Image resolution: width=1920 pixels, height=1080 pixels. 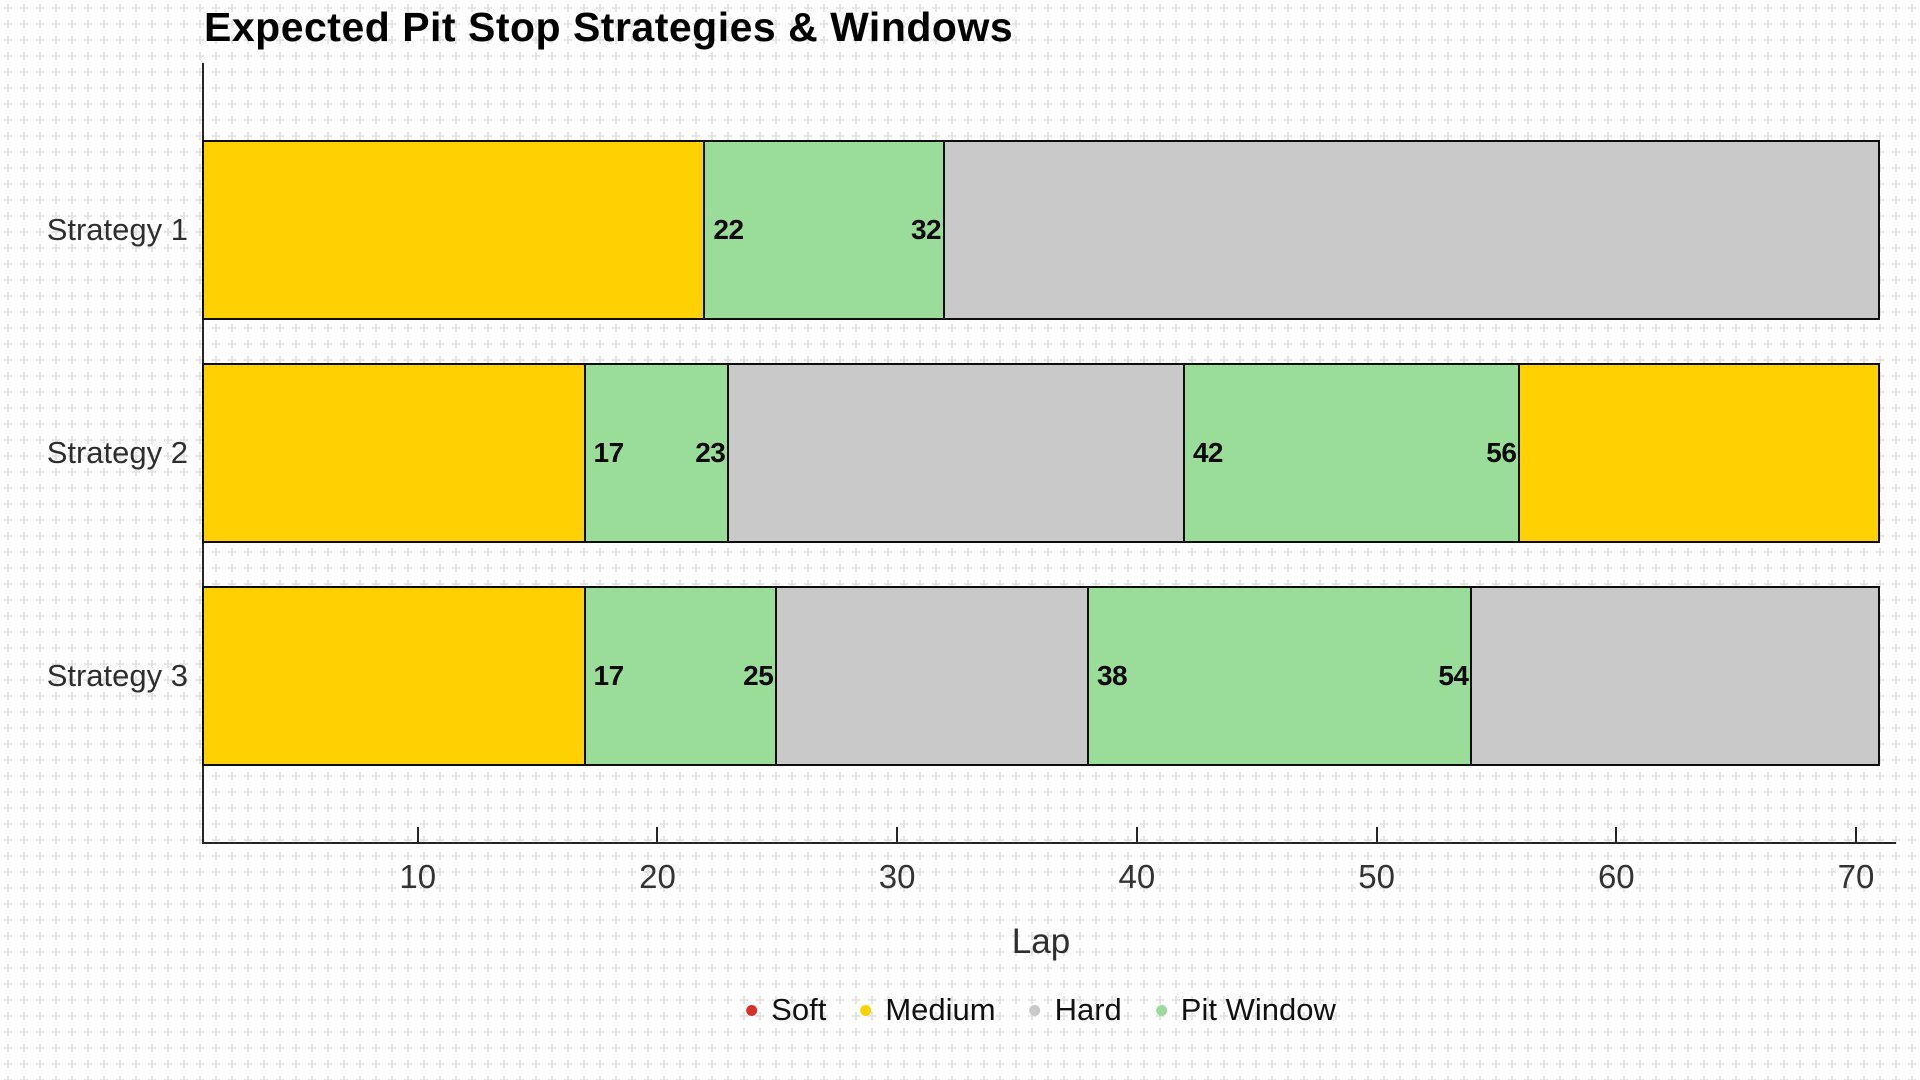 What do you see at coordinates (1280, 676) in the screenshot?
I see `bar-segment-pit-window: 38 54` at bounding box center [1280, 676].